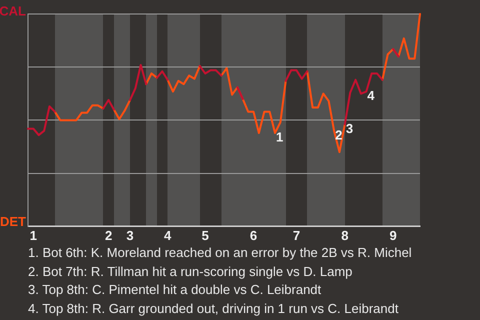  I want to click on x-tick-label: 8, so click(344, 235).